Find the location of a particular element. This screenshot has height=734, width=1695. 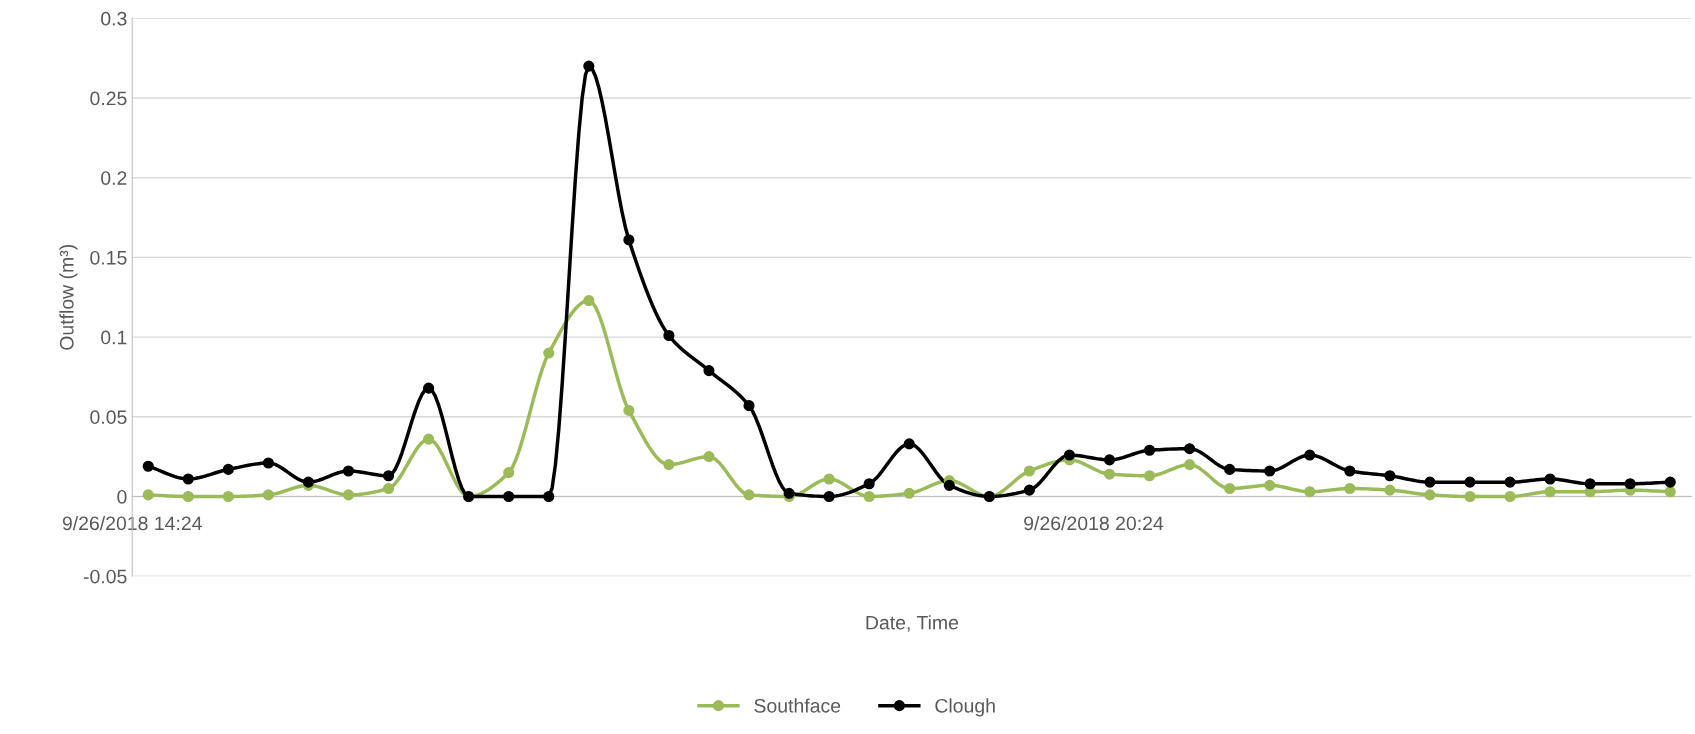

y-tick-label: 0.2 is located at coordinates (114, 178).